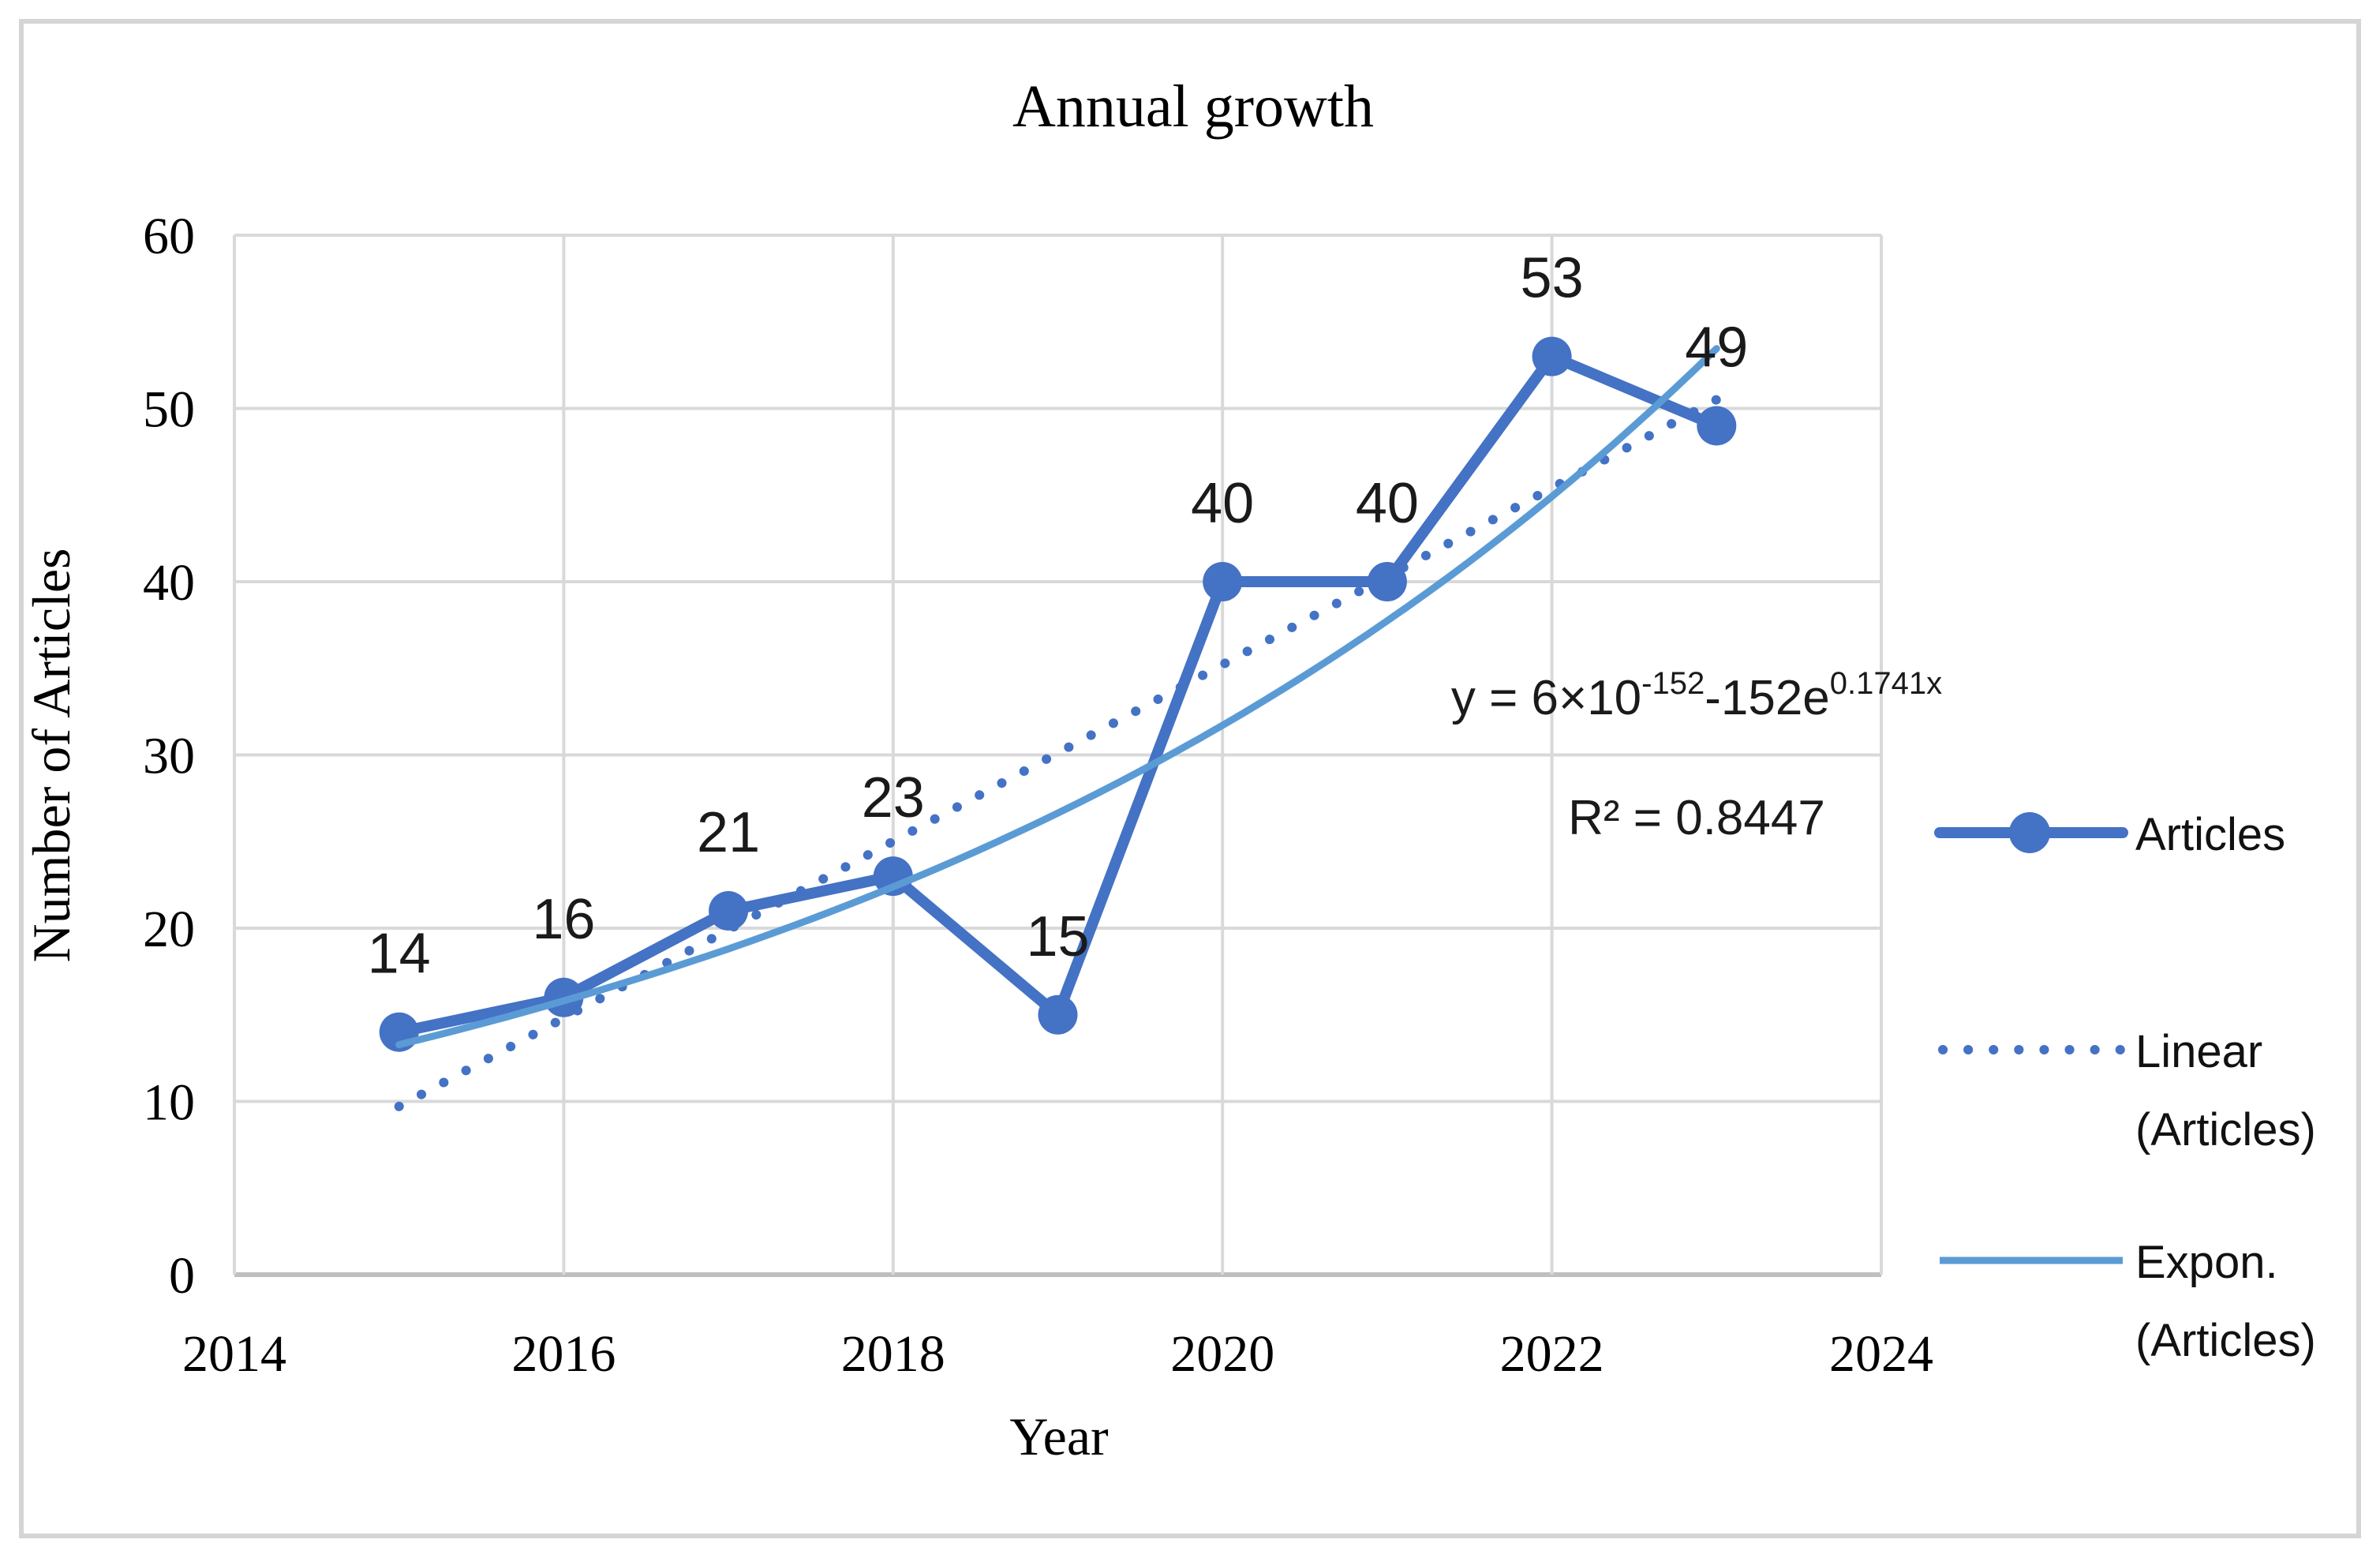 This screenshot has width=2380, height=1558. Describe the element at coordinates (169, 410) in the screenshot. I see `y-axis-tick-label: 50` at that location.